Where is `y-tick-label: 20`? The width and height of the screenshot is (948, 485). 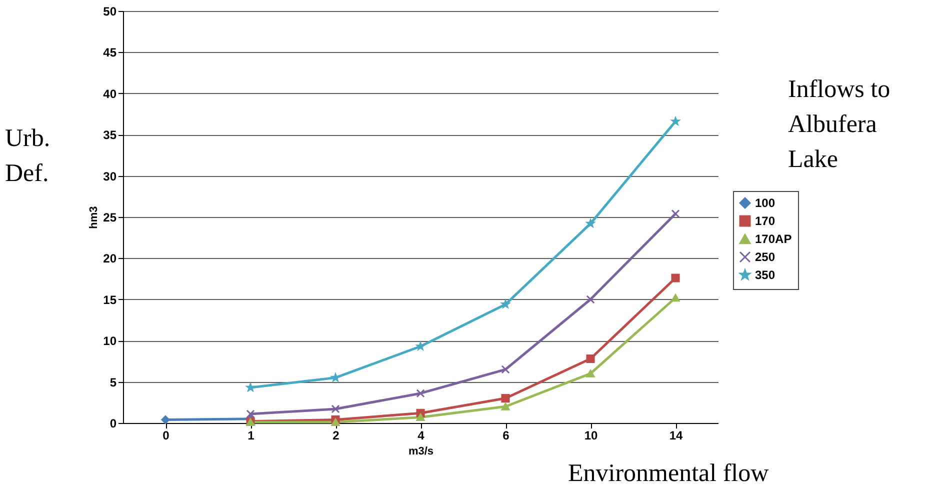
y-tick-label: 20 is located at coordinates (110, 259).